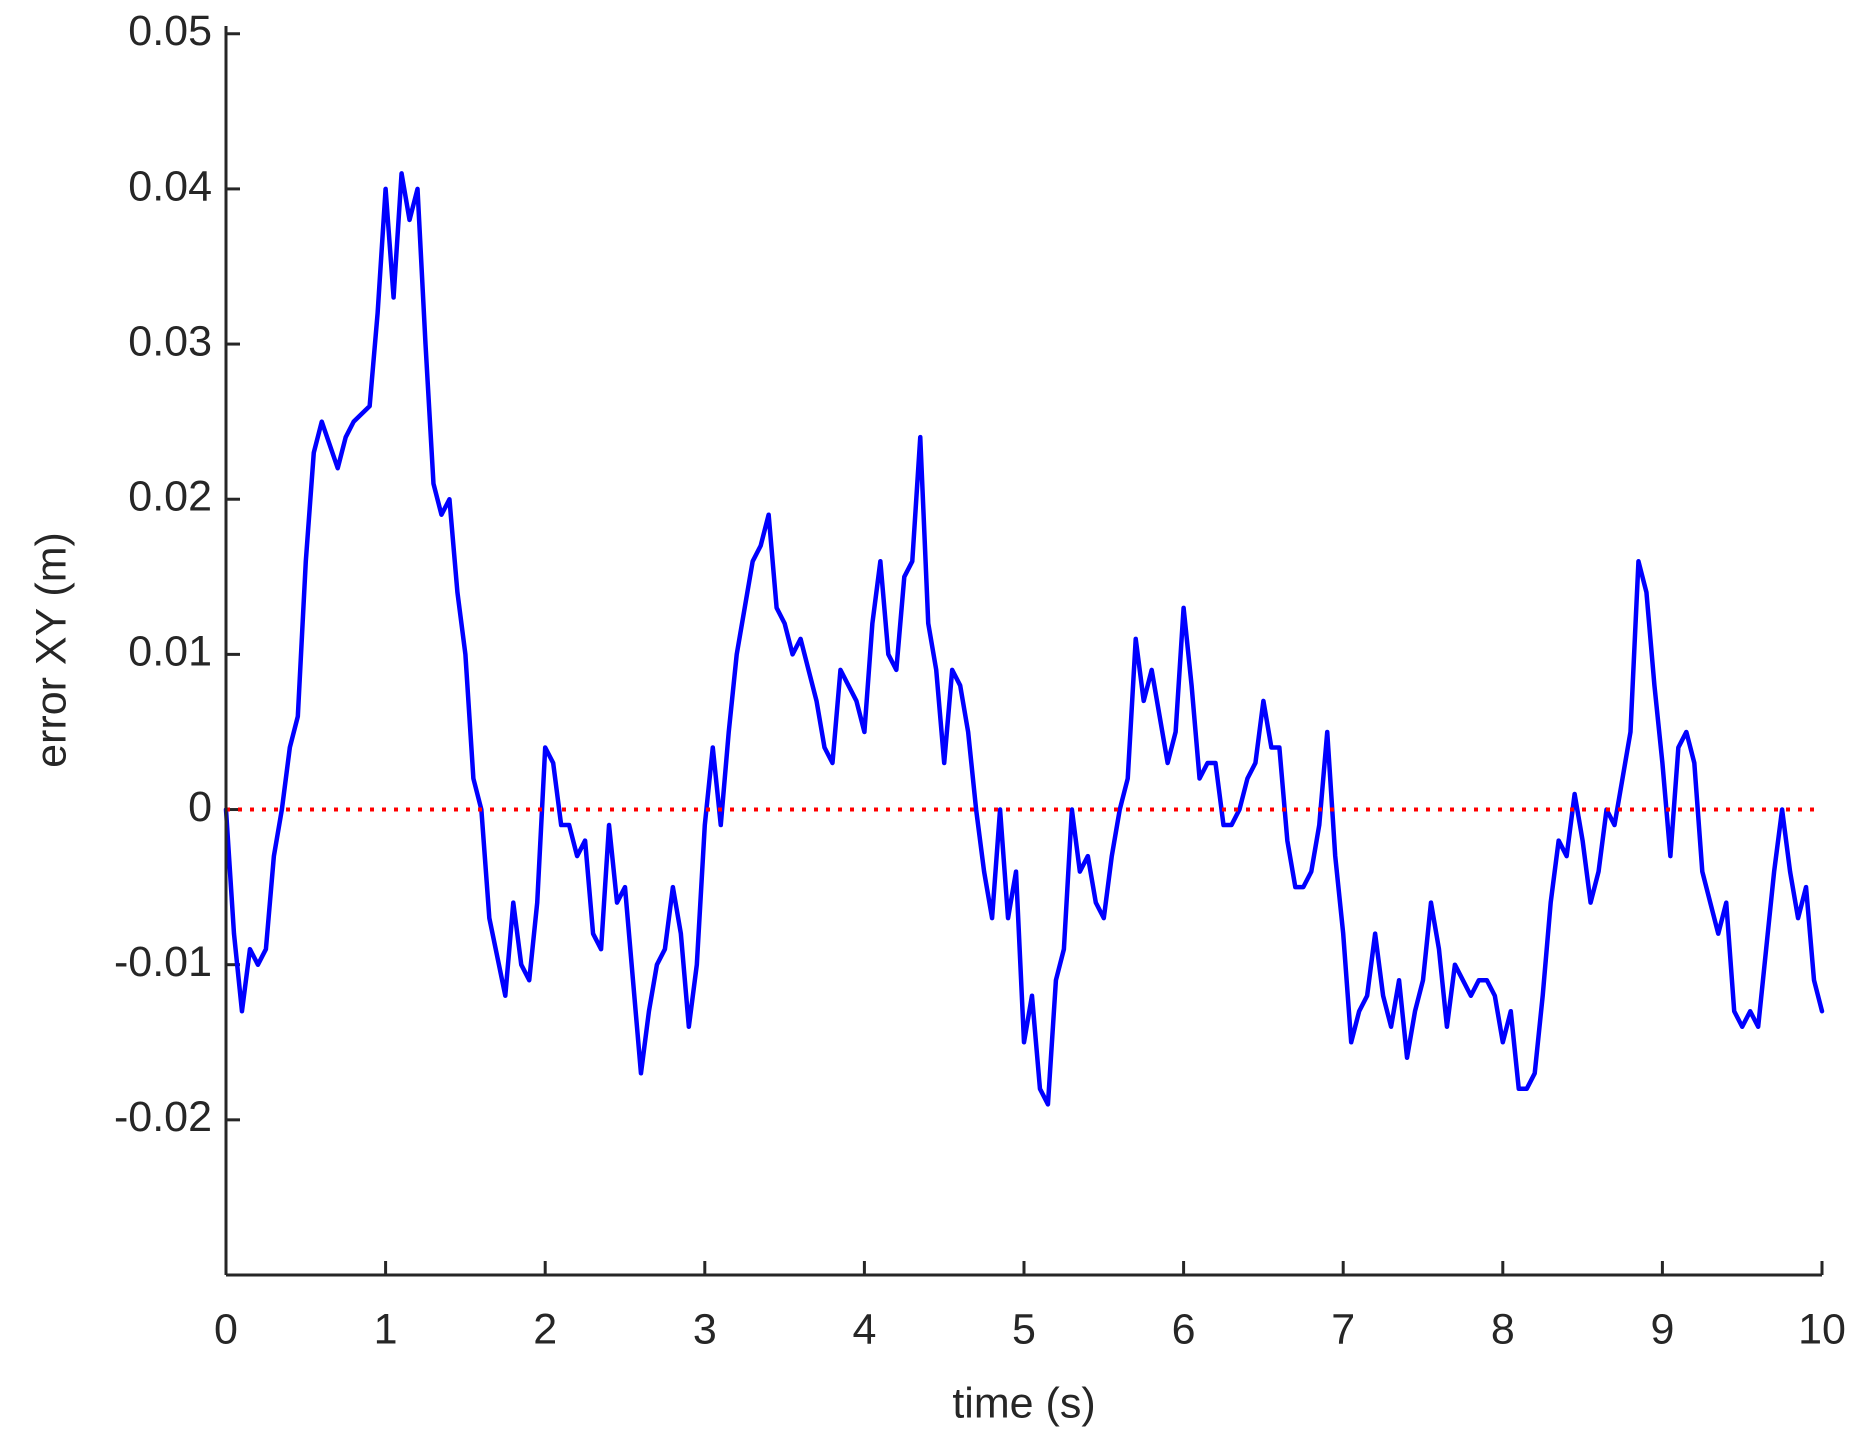  I want to click on x-tick-label: 8, so click(1503, 1329).